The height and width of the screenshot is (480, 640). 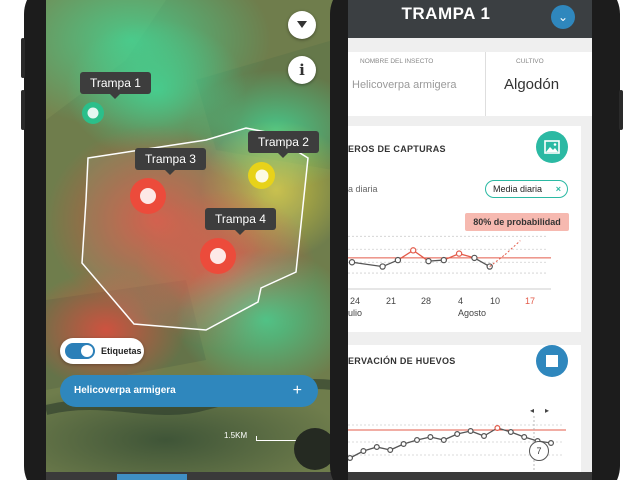 What do you see at coordinates (125, 390) in the screenshot?
I see `insect-selector-label: Helicoverpa armigera` at bounding box center [125, 390].